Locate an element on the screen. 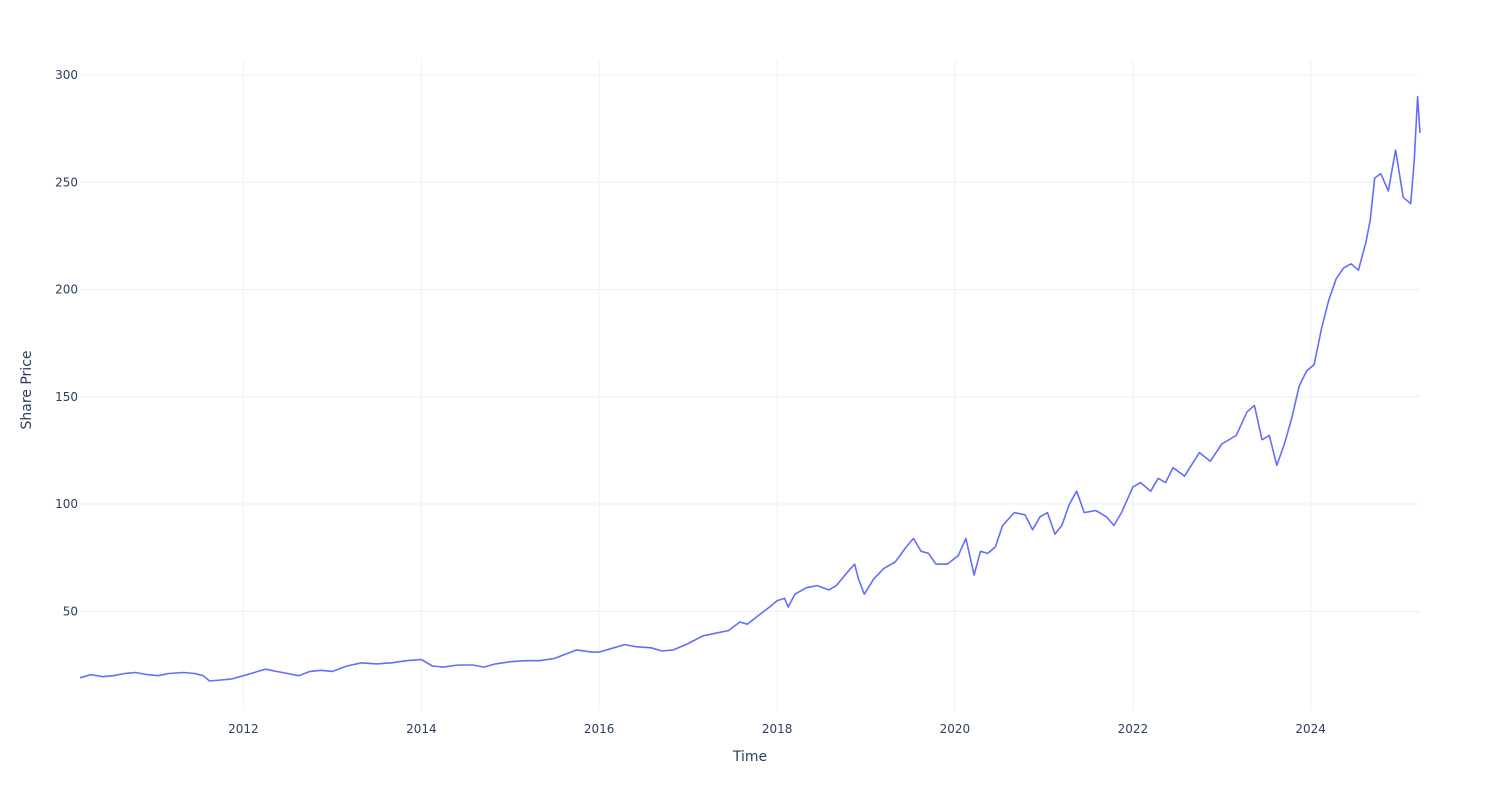 This screenshot has width=1500, height=800. y-tick-label: 200 is located at coordinates (66, 290).